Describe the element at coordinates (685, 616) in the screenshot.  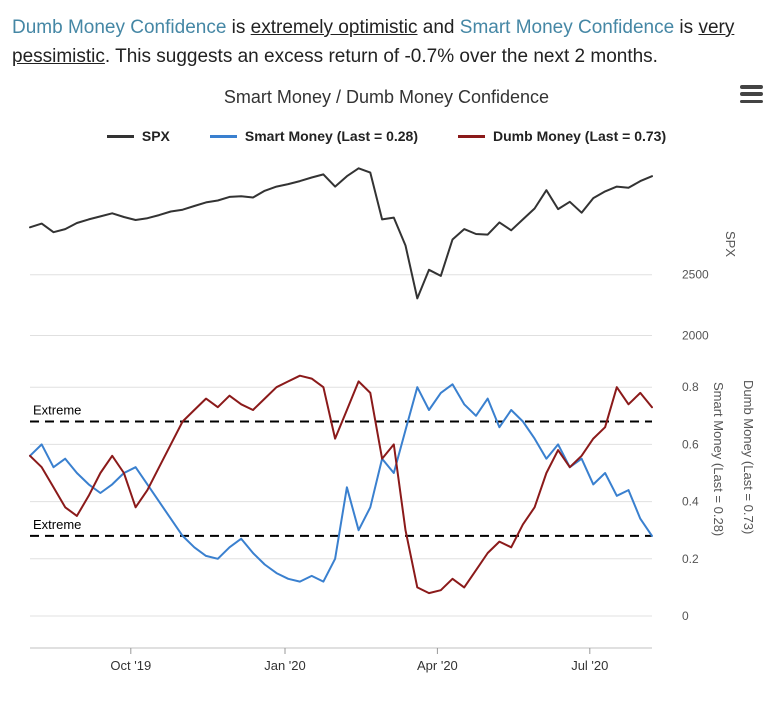
I see `y-tick-label: 0` at that location.